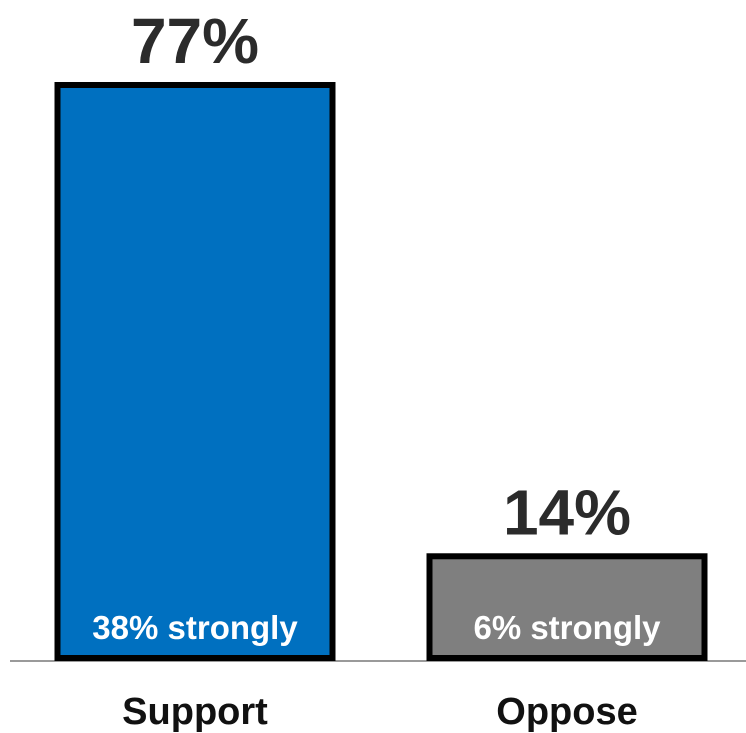 This screenshot has height=733, width=746. I want to click on strongly-label-oppose: 6% strongly, so click(567, 627).